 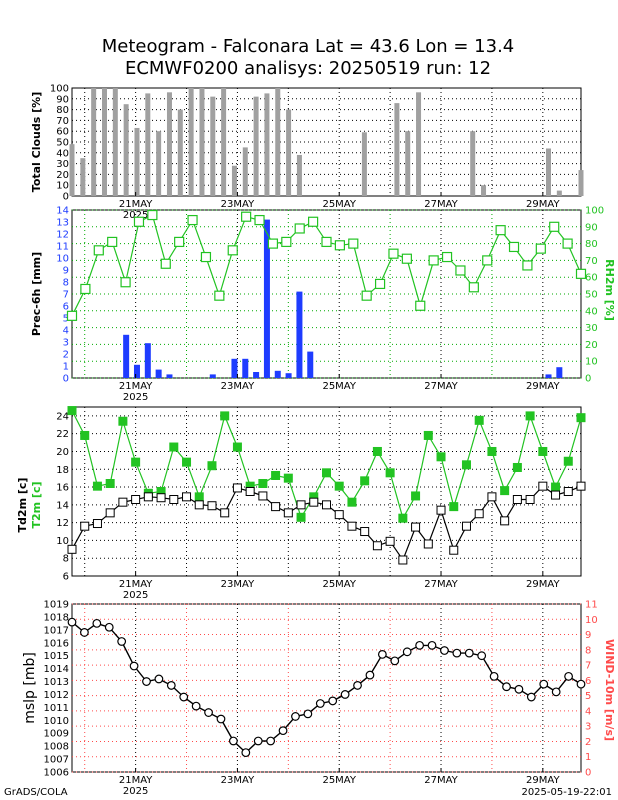 I want to click on clouds-ytick-label: 100, so click(x=59, y=89).